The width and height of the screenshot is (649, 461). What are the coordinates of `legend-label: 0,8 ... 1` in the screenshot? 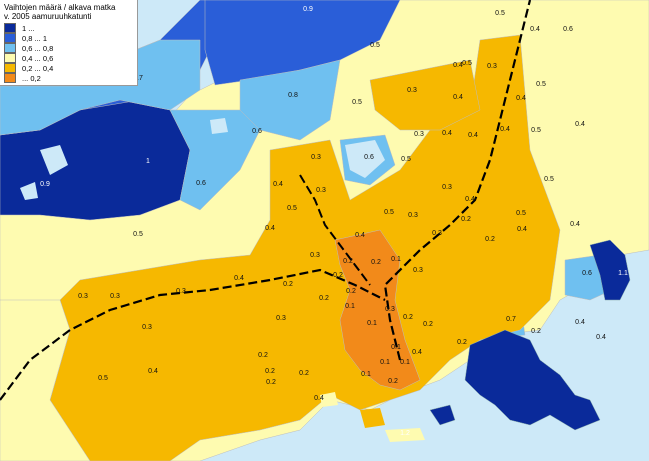 It's located at (35, 38).